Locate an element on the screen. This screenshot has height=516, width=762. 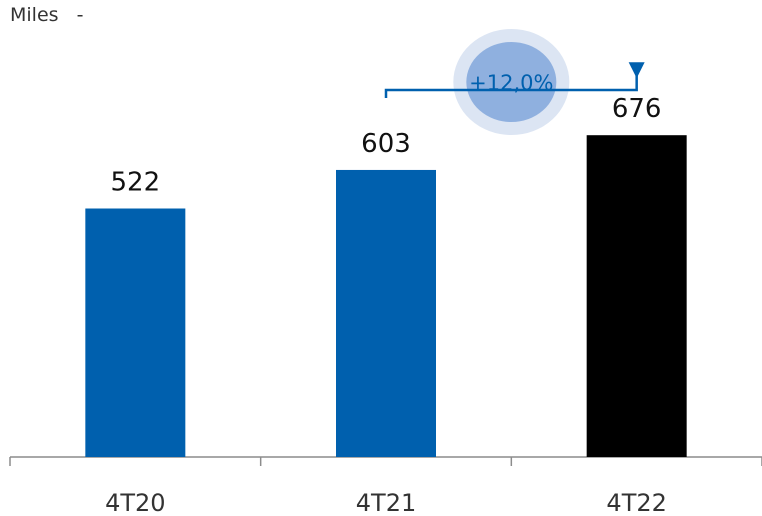
bar-4T21 is located at coordinates (386, 313).